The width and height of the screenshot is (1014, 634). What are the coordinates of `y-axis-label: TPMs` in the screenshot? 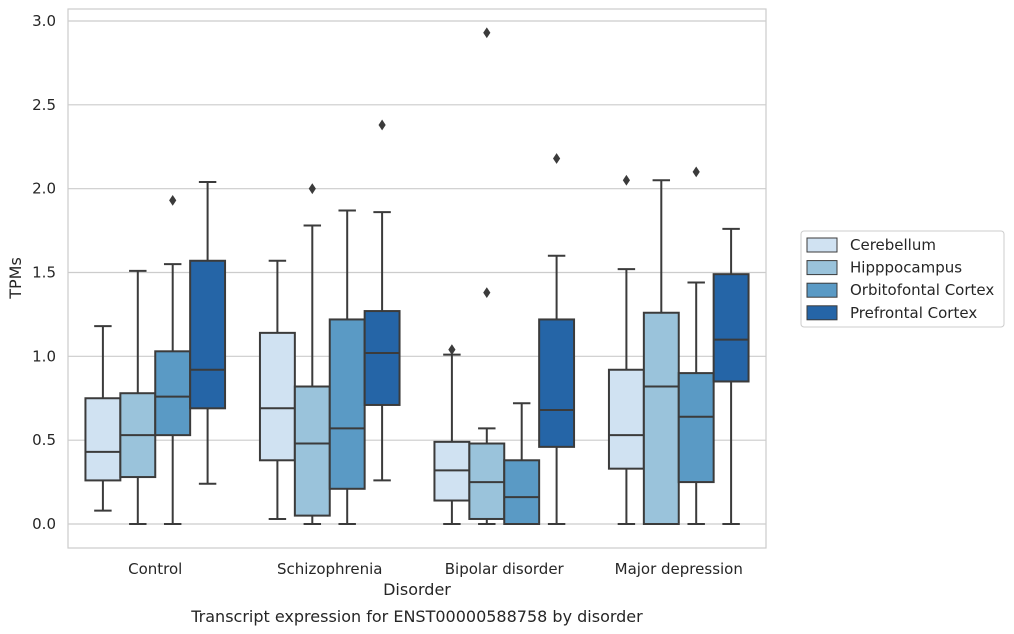 It's located at (15, 278).